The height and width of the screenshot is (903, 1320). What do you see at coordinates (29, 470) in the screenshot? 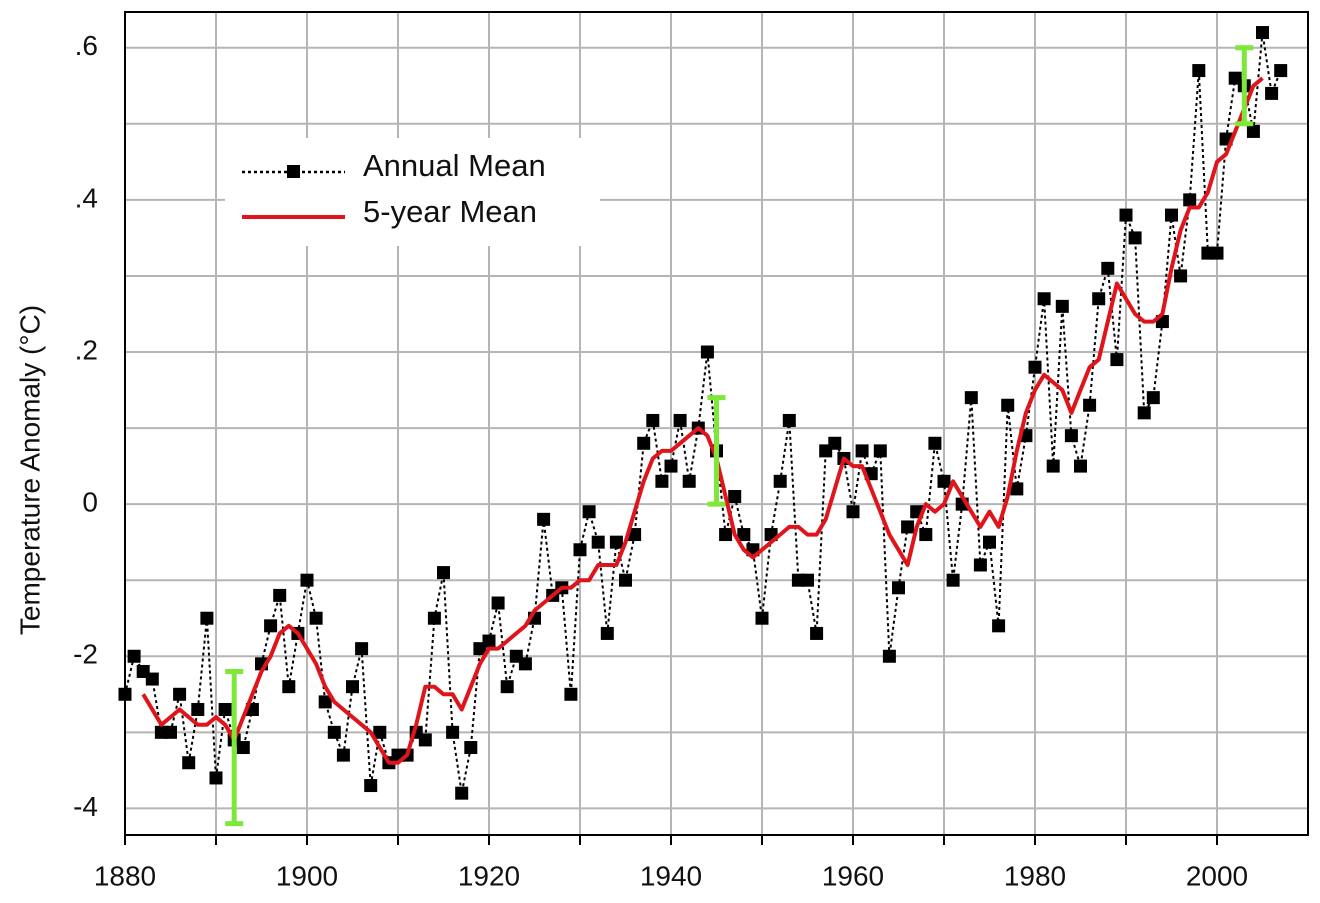
I see `y-axis-label: Temperature Anomaly (°C)` at bounding box center [29, 470].